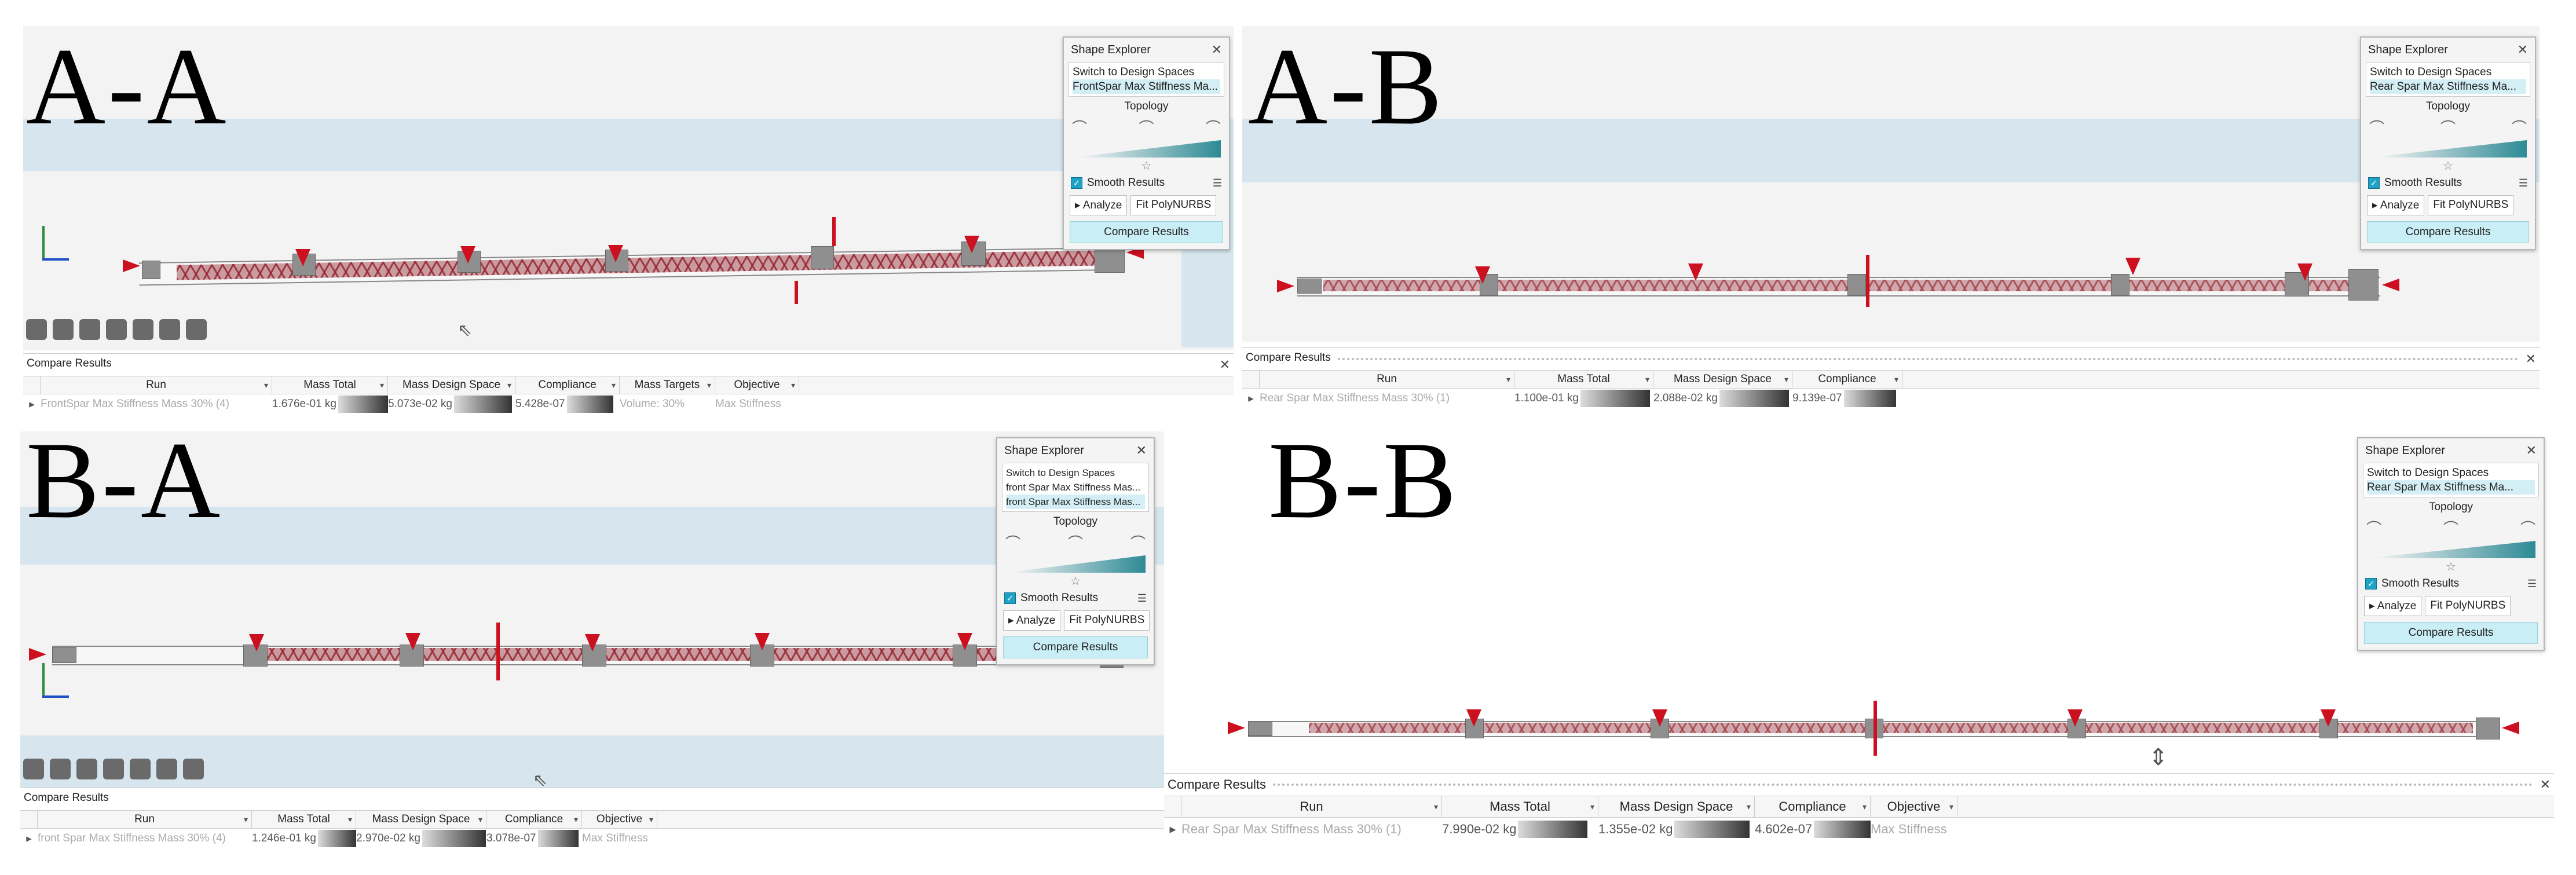 This screenshot has height=875, width=2576. What do you see at coordinates (667, 385) in the screenshot?
I see `column-mass-targets: Mass Targets` at bounding box center [667, 385].